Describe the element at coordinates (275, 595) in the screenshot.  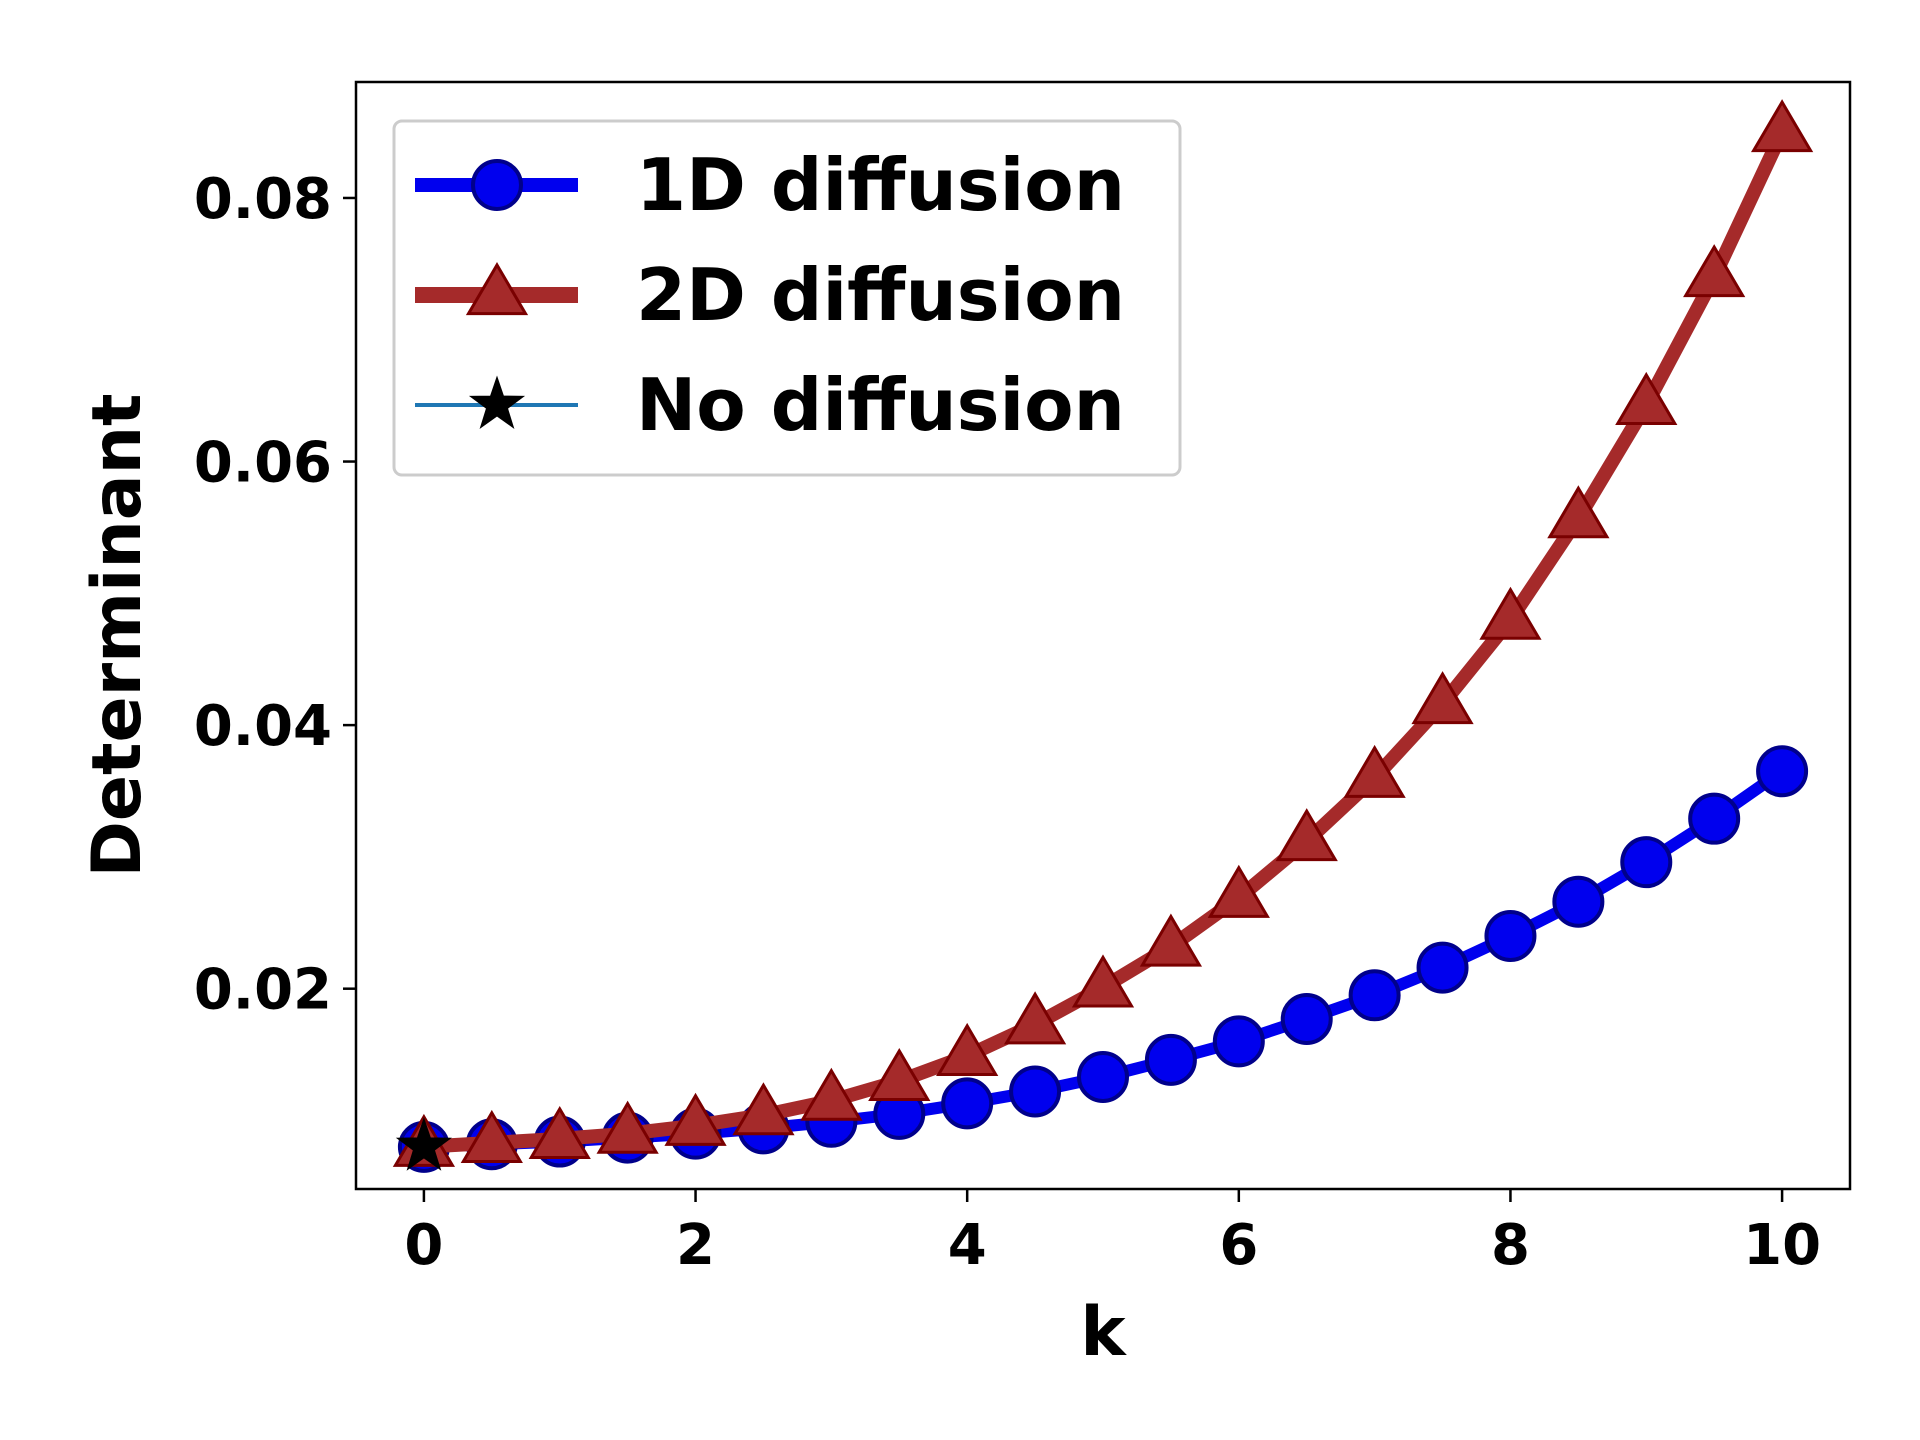
I see `y-axis-ticks: 0.02 0.04 0.06 0.08` at that location.